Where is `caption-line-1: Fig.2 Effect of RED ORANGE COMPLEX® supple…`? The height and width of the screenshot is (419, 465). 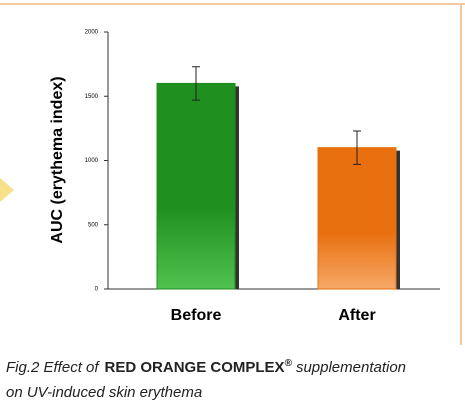 caption-line-1: Fig.2 Effect of RED ORANGE COMPLEX® supple… is located at coordinates (206, 367).